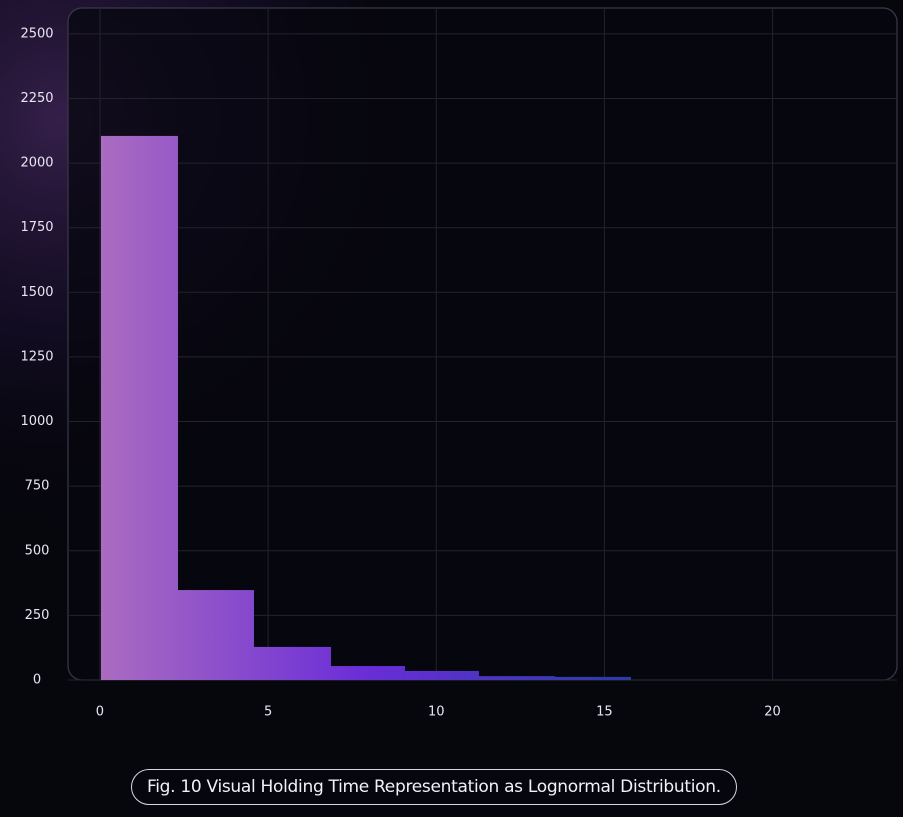 The image size is (903, 817). What do you see at coordinates (37, 615) in the screenshot?
I see `y-tick-label: 250` at bounding box center [37, 615].